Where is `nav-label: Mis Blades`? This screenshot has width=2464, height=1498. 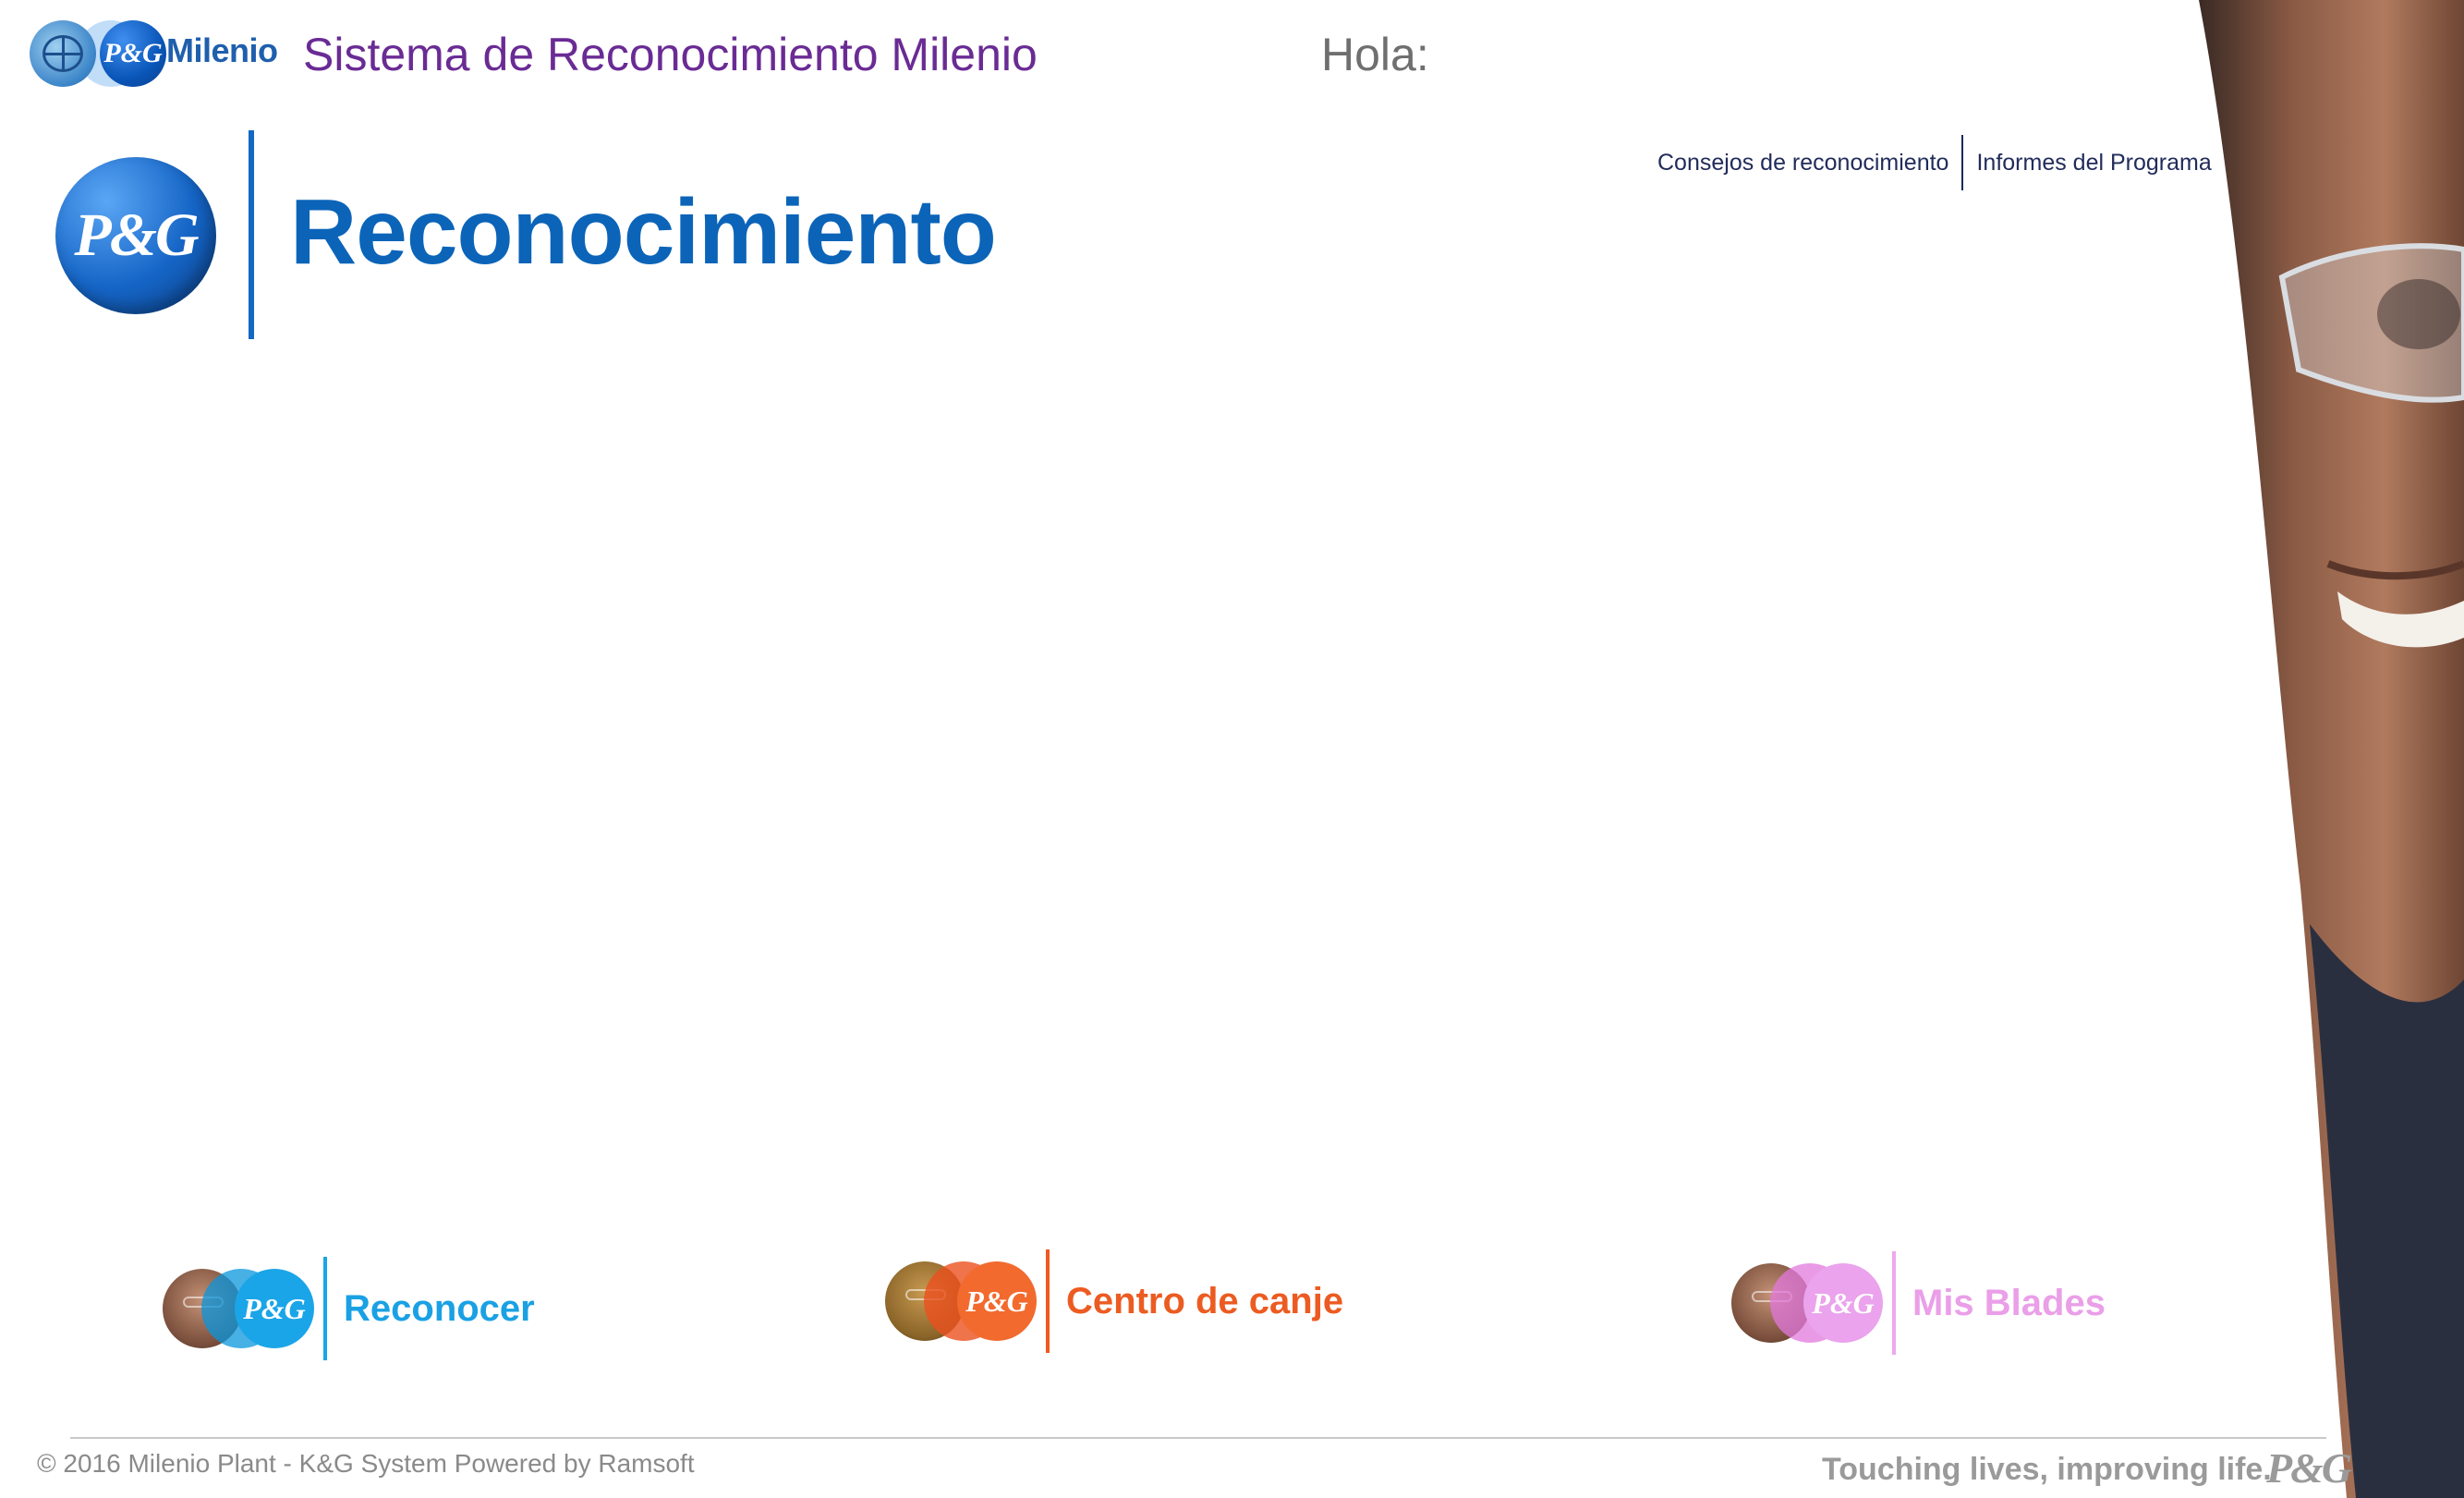 nav-label: Mis Blades is located at coordinates (2009, 1302).